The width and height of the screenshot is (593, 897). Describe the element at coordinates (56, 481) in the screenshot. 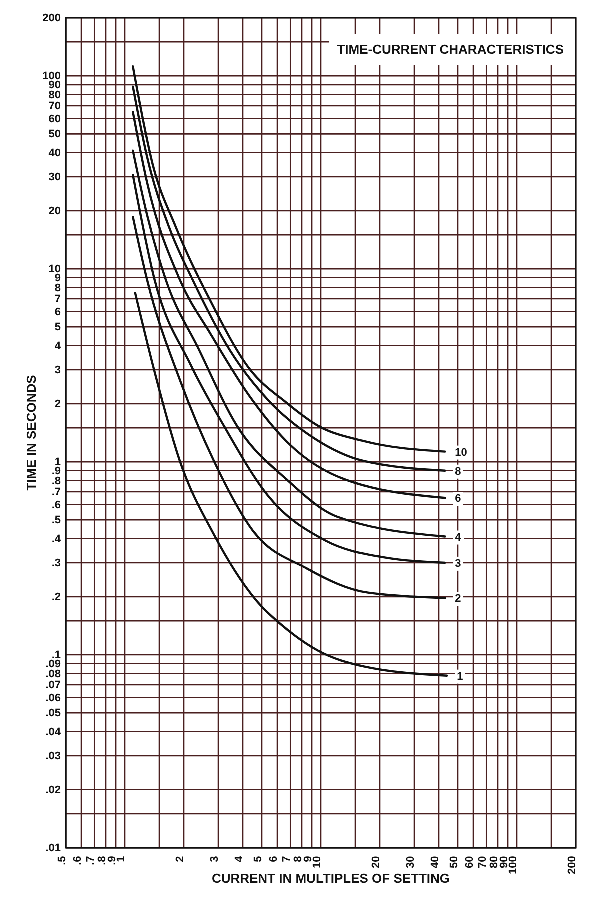

I see `y-tick-label: .8` at that location.